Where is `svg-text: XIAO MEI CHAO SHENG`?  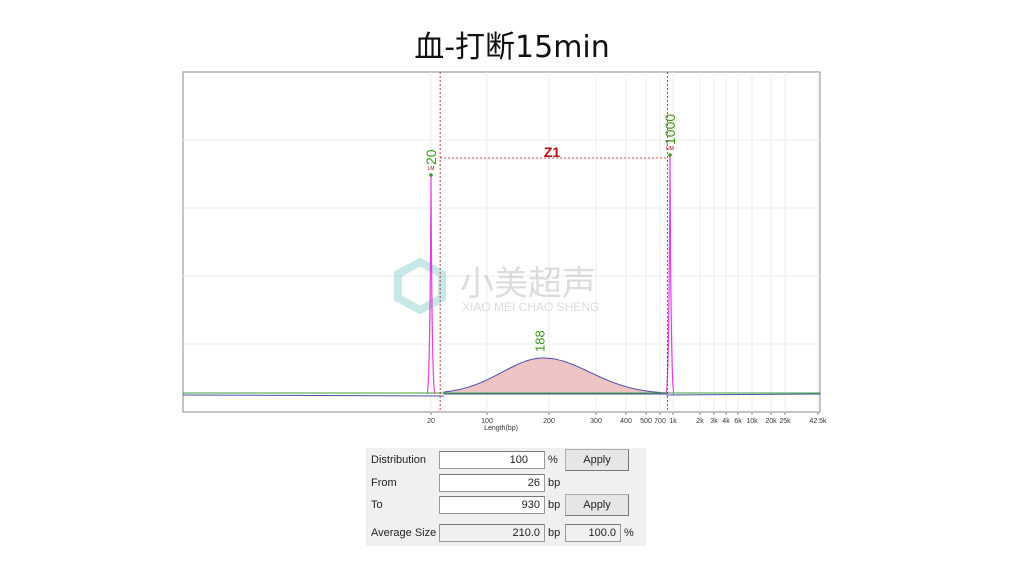 svg-text: XIAO MEI CHAO SHENG is located at coordinates (530, 307).